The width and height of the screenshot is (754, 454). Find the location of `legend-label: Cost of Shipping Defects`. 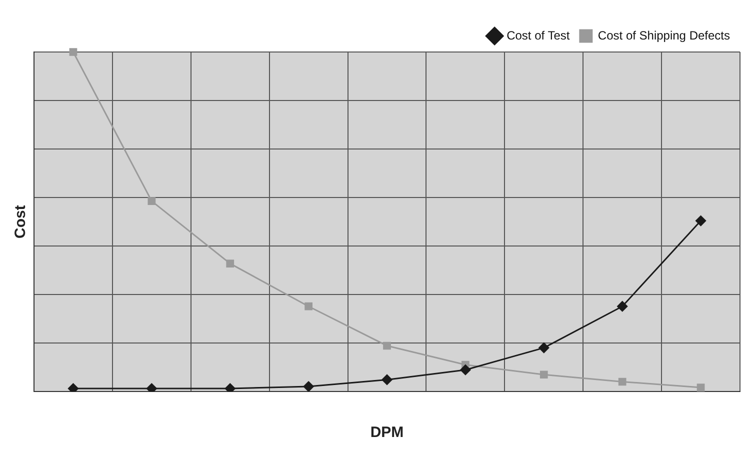

legend-label: Cost of Shipping Defects is located at coordinates (664, 35).